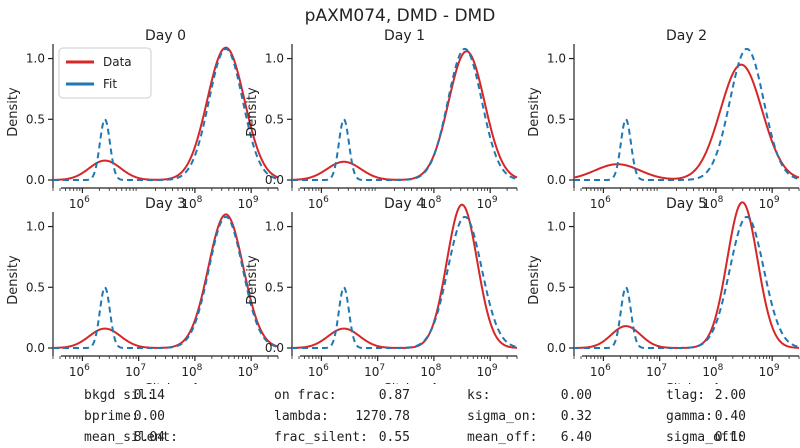 Image resolution: width=800 pixels, height=448 pixels. What do you see at coordinates (301, 416) in the screenshot?
I see `param-label: lambda:` at bounding box center [301, 416].